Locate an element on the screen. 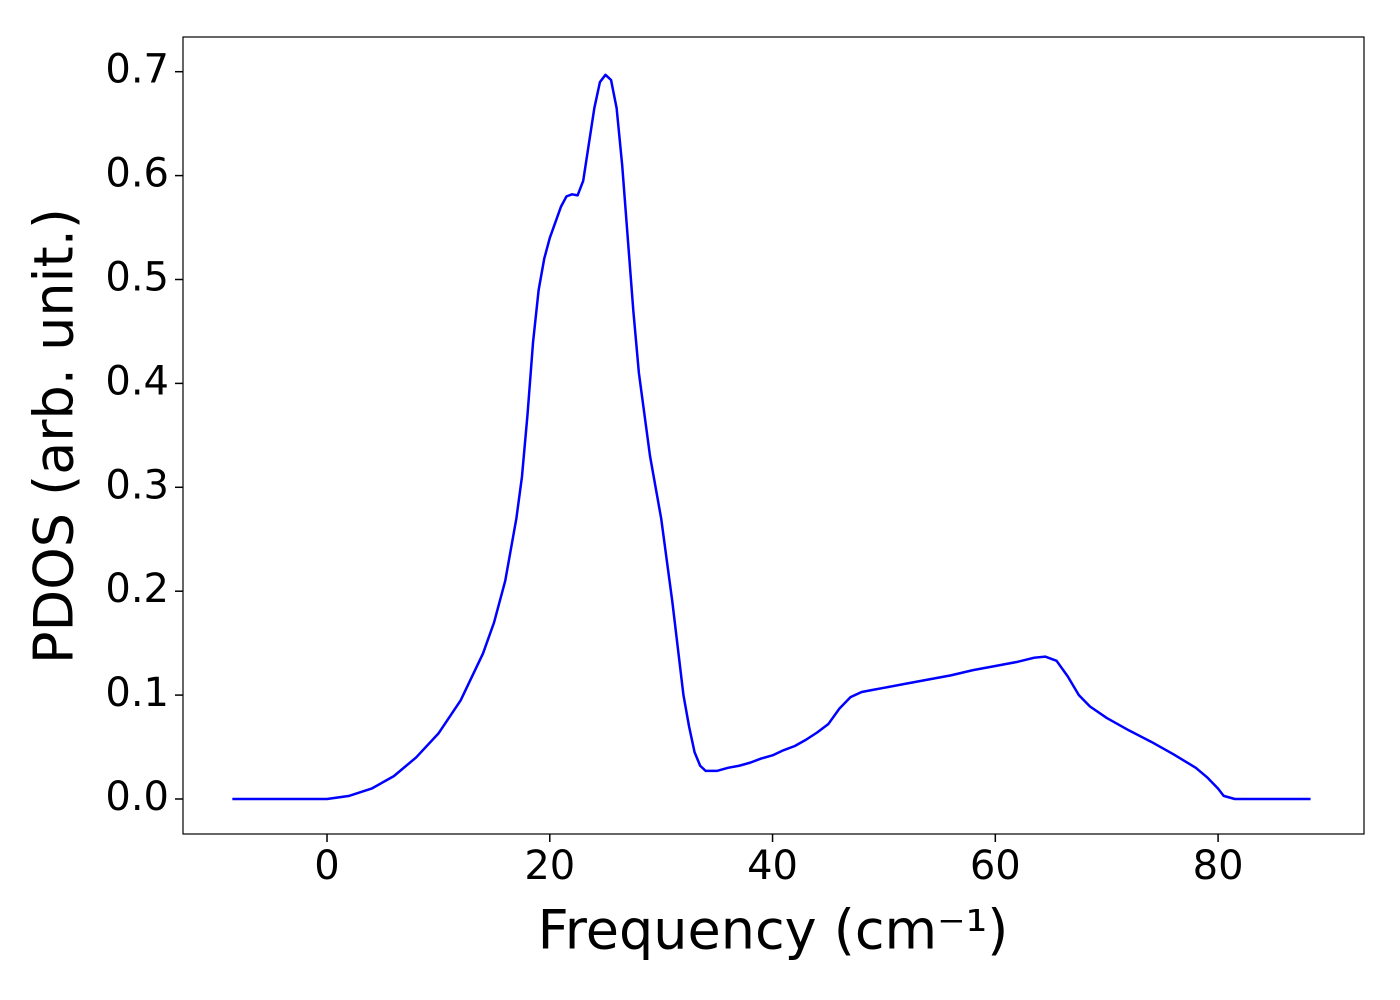  y-tick-label: 0.7 is located at coordinates (137, 70).